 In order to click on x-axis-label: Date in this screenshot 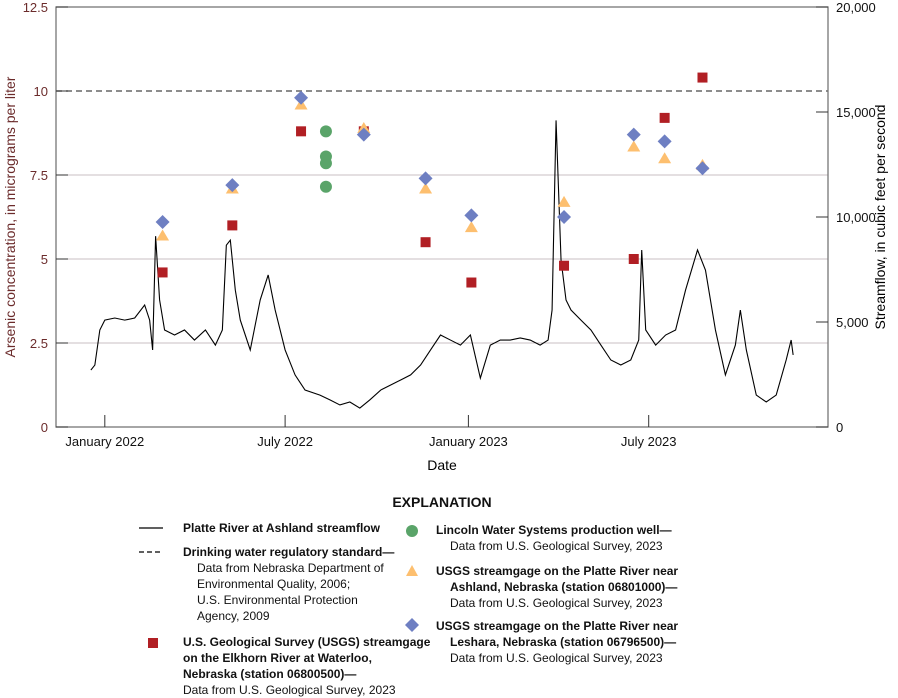, I will do `click(442, 465)`.